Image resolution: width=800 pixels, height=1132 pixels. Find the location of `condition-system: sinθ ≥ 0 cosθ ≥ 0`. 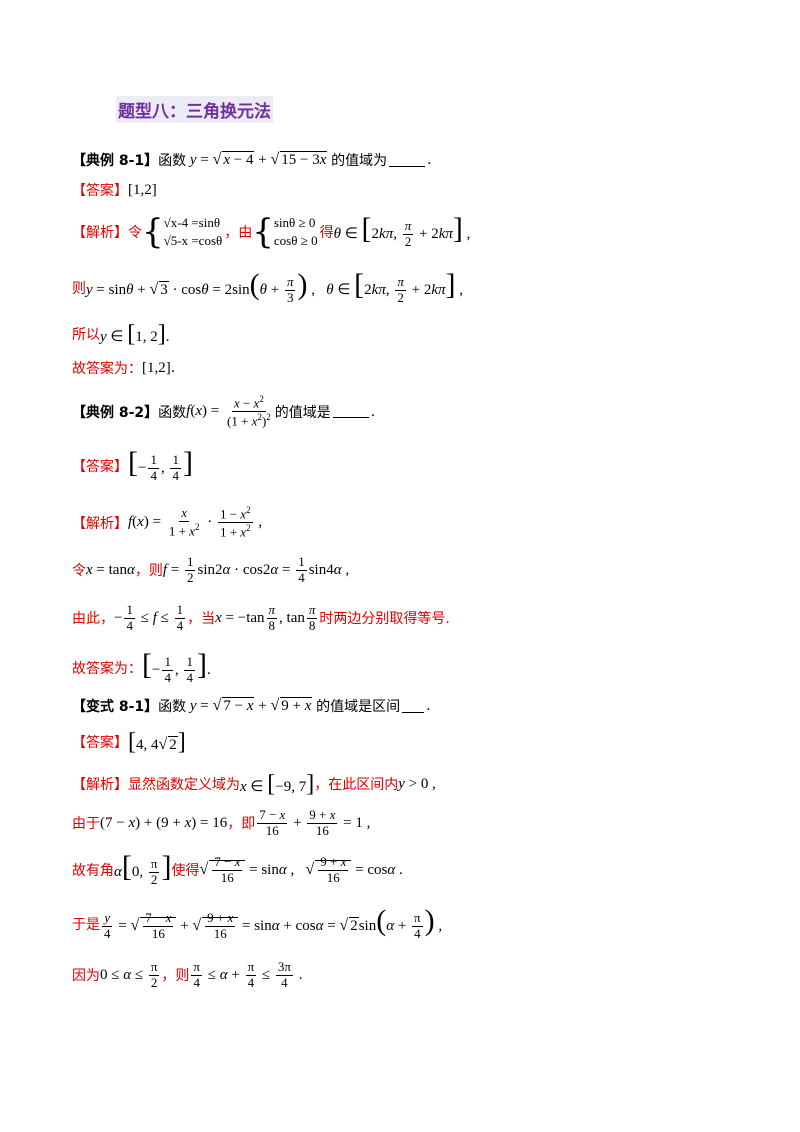

condition-system: sinθ ≥ 0 cosθ ≥ 0 is located at coordinates (295, 232).